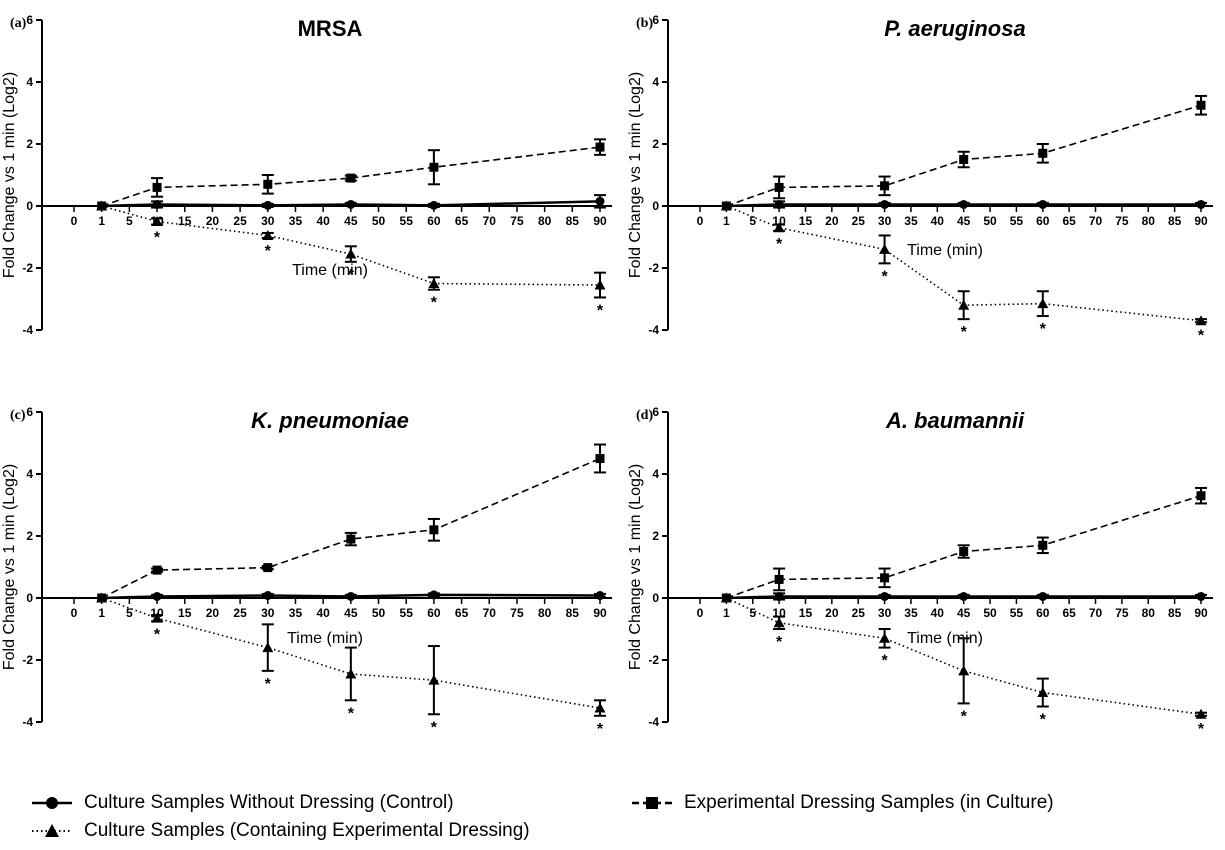  I want to click on x-tick-label: 30, so click(268, 221).